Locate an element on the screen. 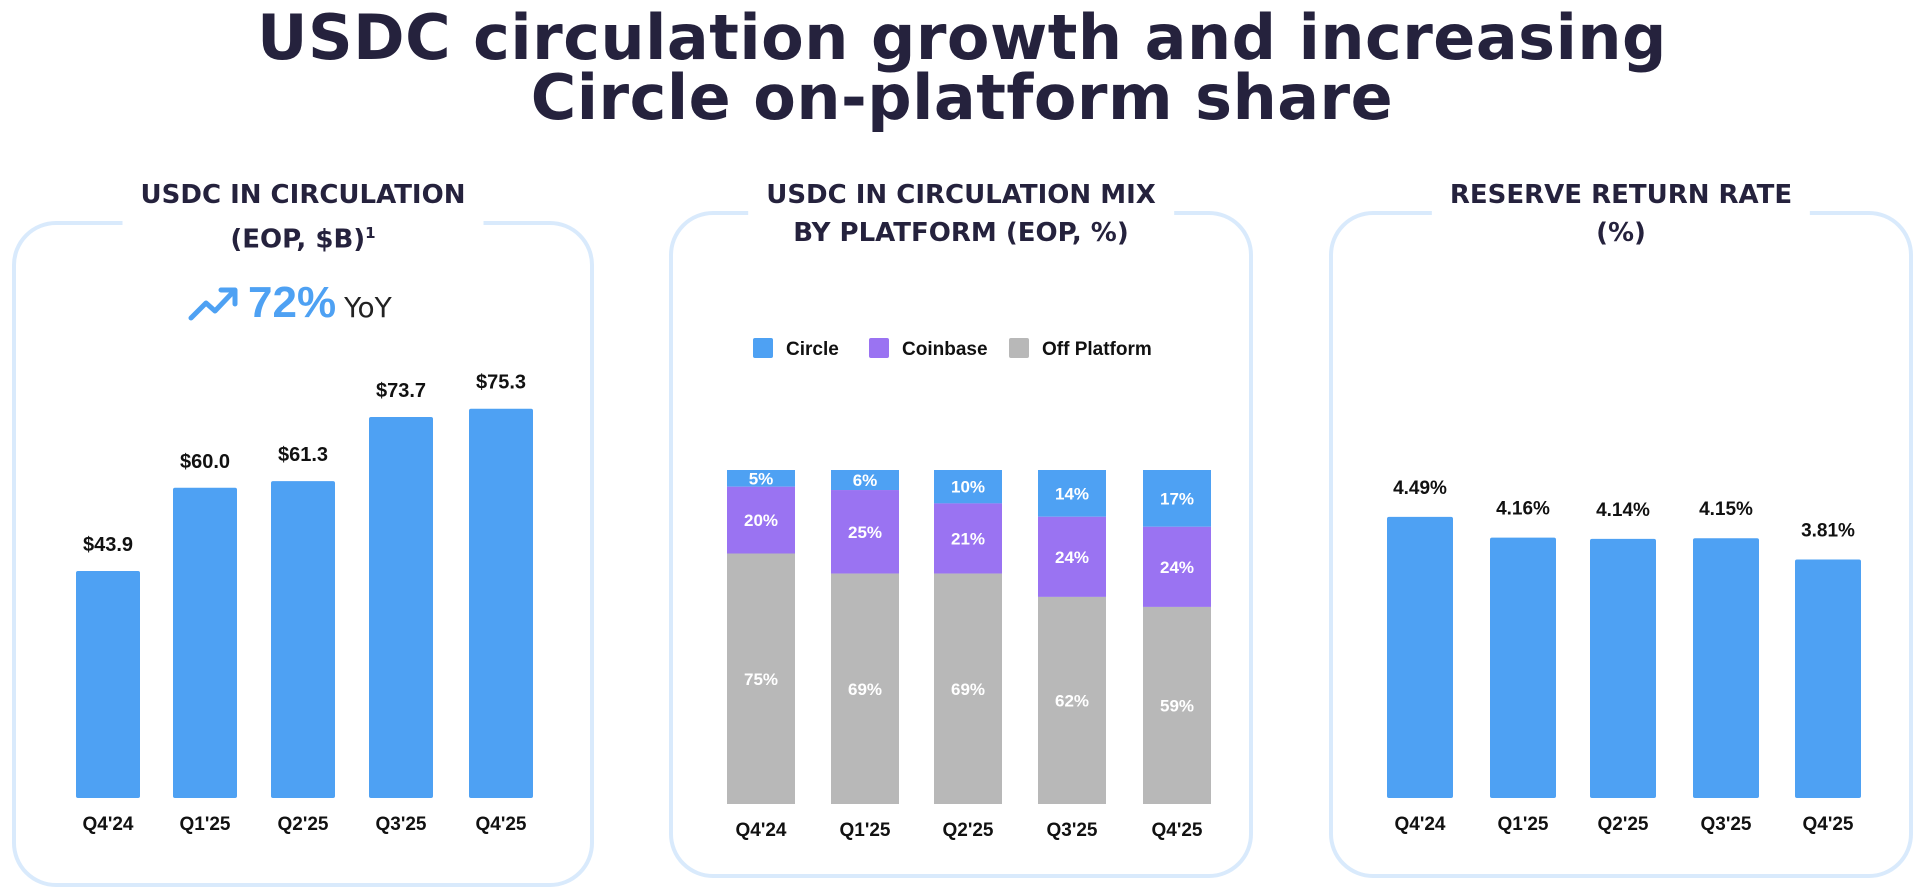 The height and width of the screenshot is (892, 1924). data-label: 4.16% is located at coordinates (1523, 509).